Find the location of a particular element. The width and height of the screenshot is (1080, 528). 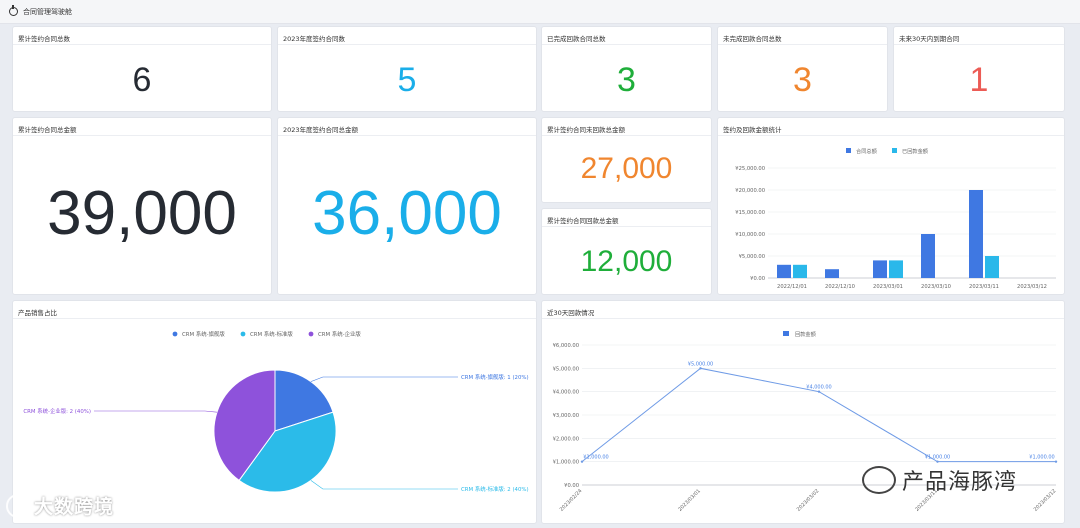

kpi-total-amount-card: 累计签约合同总金额 39,000 is located at coordinates (142, 206).